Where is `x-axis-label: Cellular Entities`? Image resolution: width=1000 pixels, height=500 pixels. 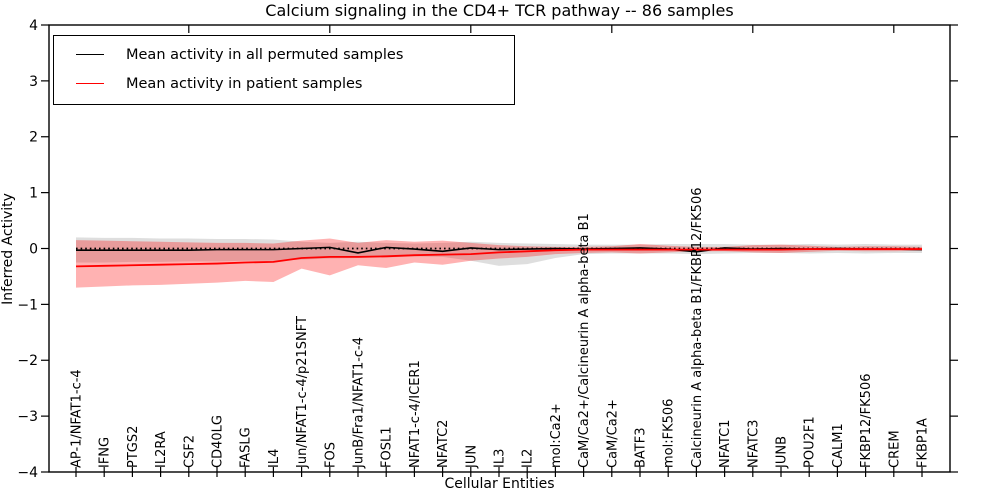
x-axis-label: Cellular Entities is located at coordinates (499, 484).